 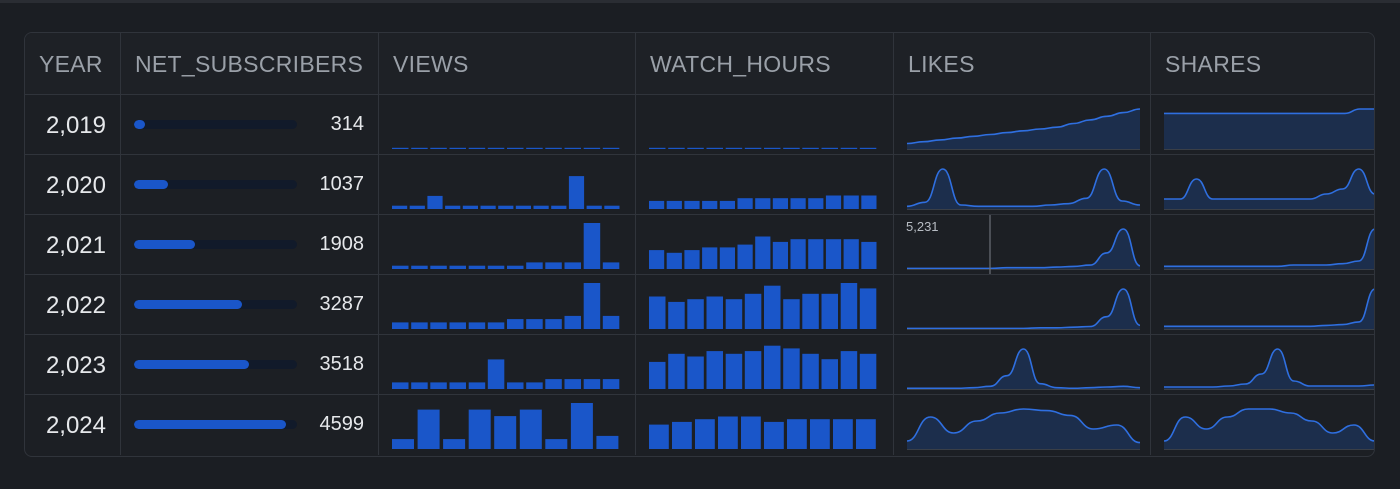 I want to click on header-net-subscribers: NET_SUBSCRIBERS, so click(x=249, y=63).